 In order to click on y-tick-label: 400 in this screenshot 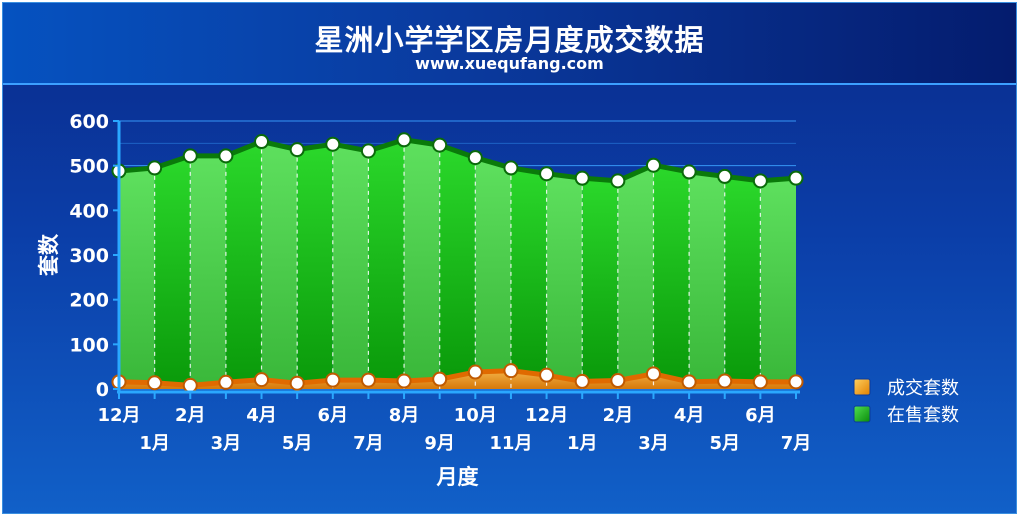, I will do `click(89, 211)`.